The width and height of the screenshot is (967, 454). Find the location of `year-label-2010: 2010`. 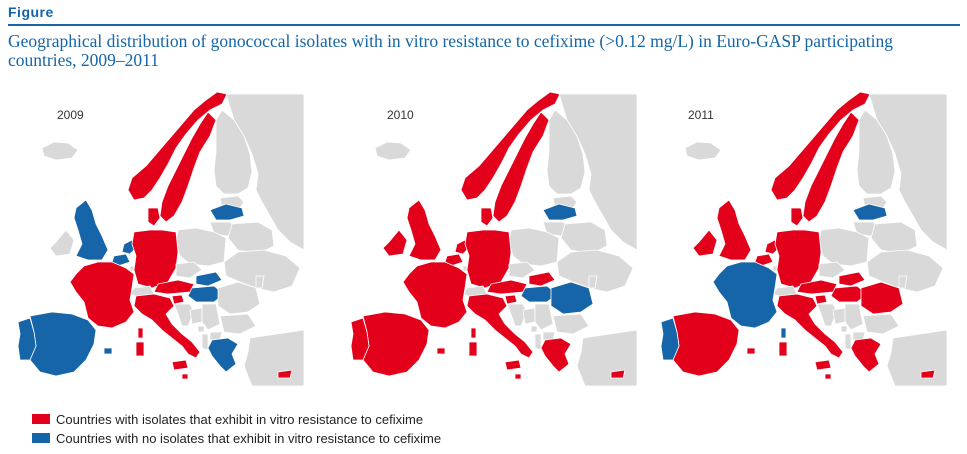

year-label-2010: 2010 is located at coordinates (400, 115).